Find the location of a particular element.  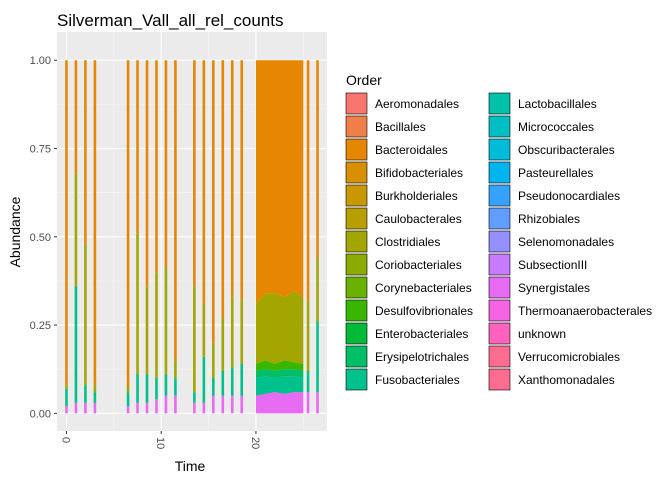

legend-label: Burkholderiales is located at coordinates (416, 196).